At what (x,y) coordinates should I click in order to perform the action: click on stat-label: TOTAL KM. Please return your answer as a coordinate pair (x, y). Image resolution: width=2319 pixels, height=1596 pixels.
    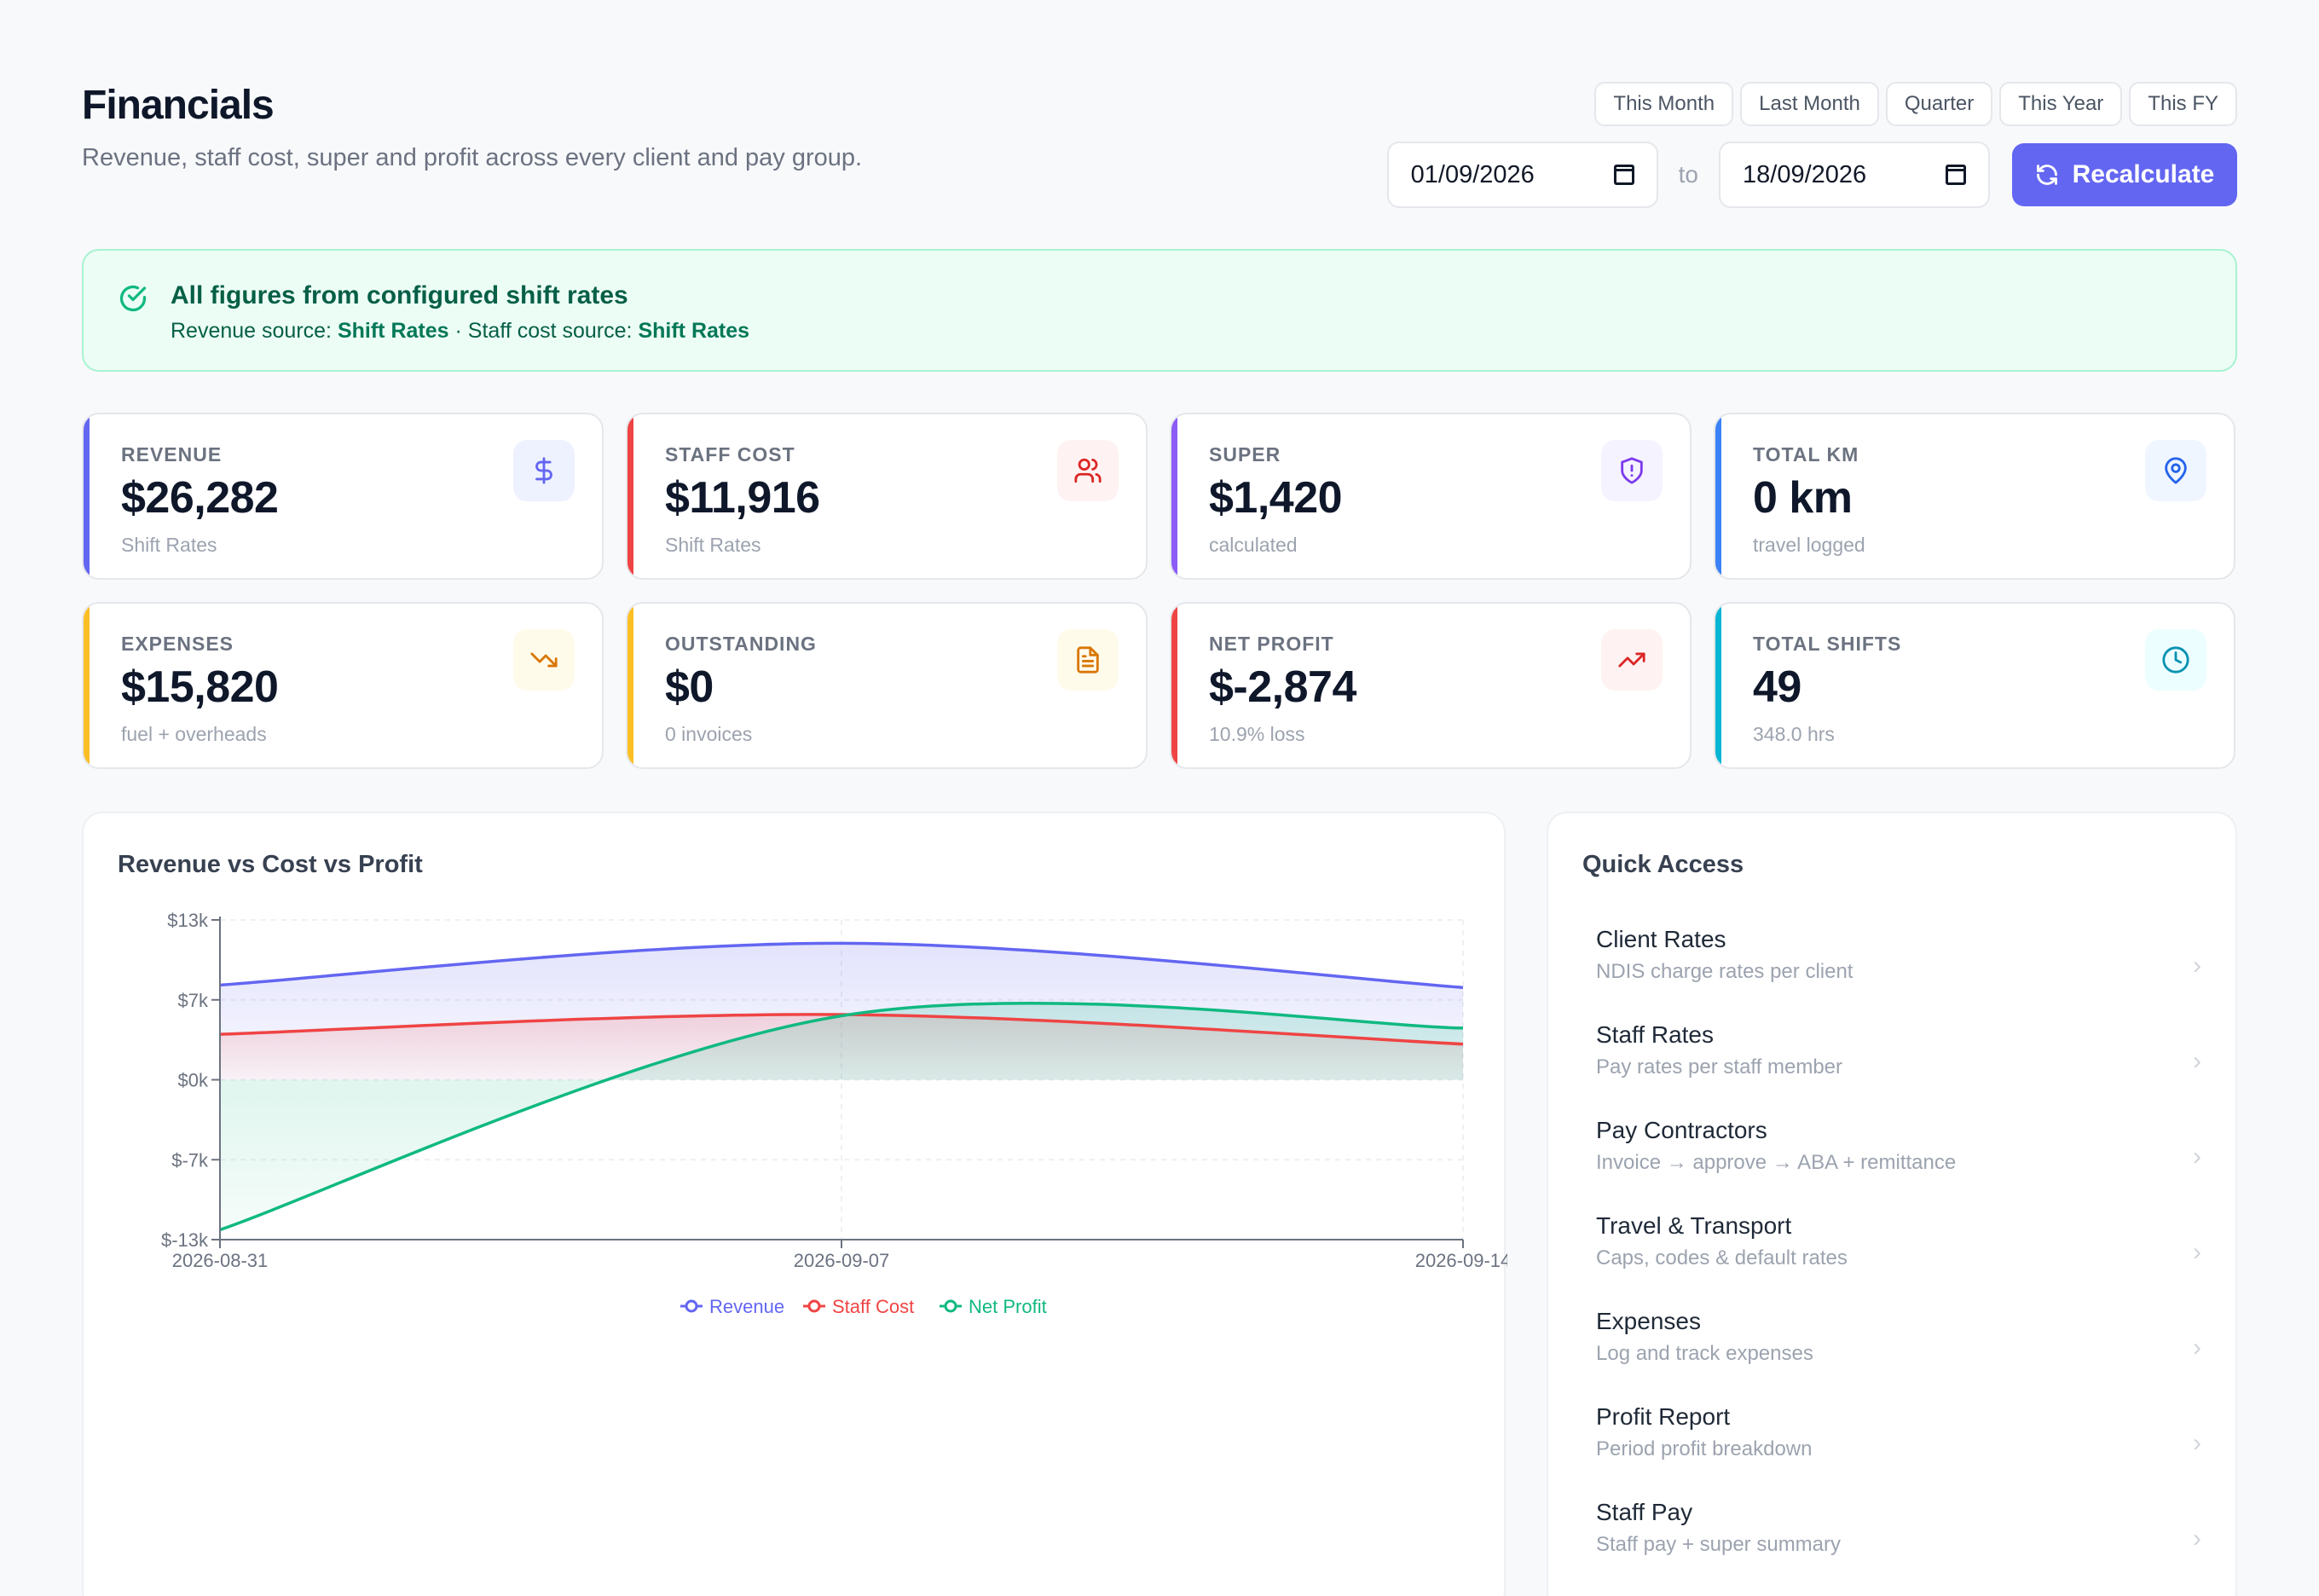
    Looking at the image, I should click on (1806, 454).